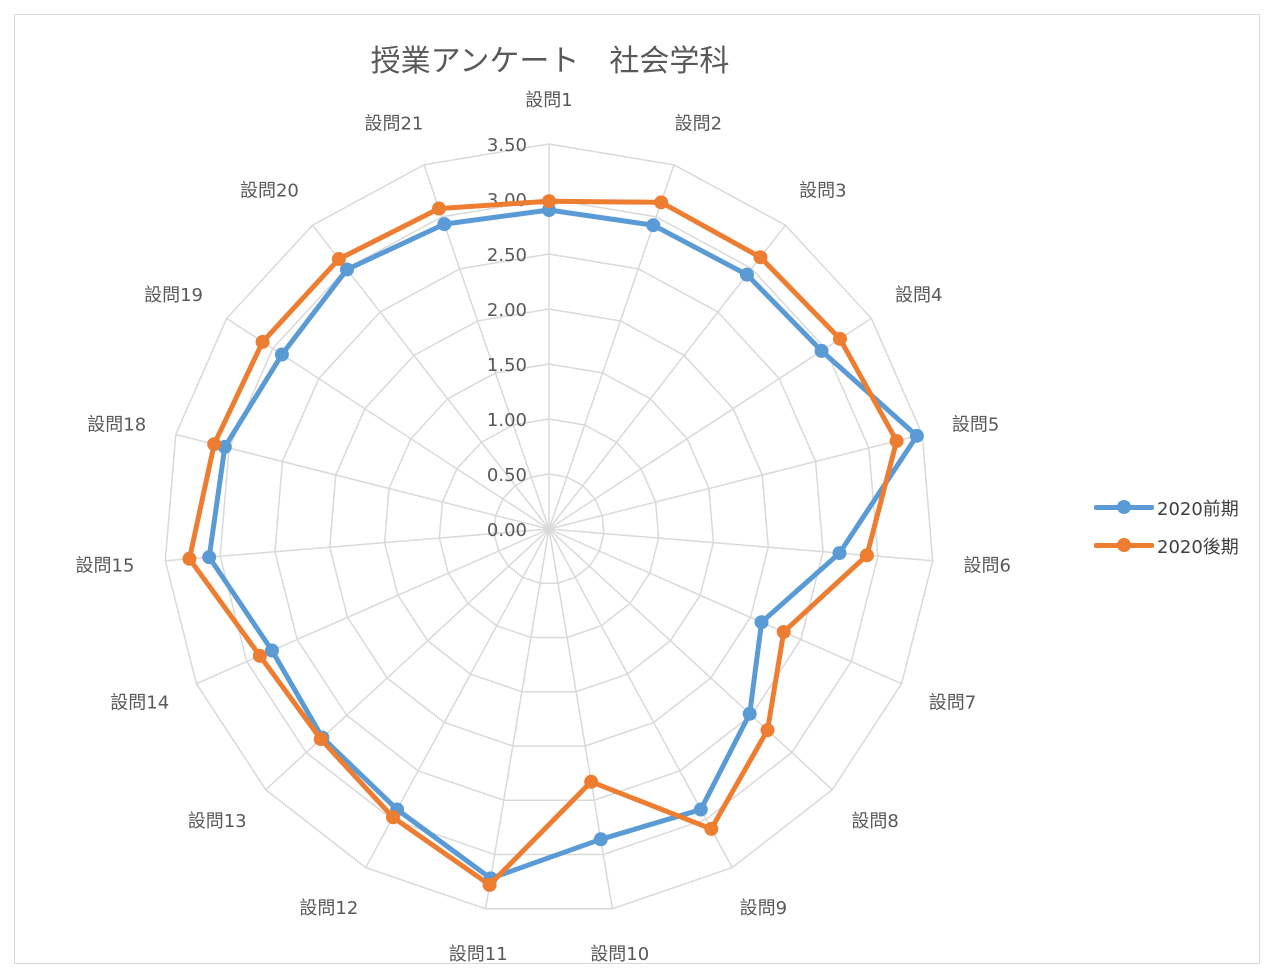 The width and height of the screenshot is (1267, 971). Describe the element at coordinates (619, 954) in the screenshot. I see `category-label: 設問10` at that location.